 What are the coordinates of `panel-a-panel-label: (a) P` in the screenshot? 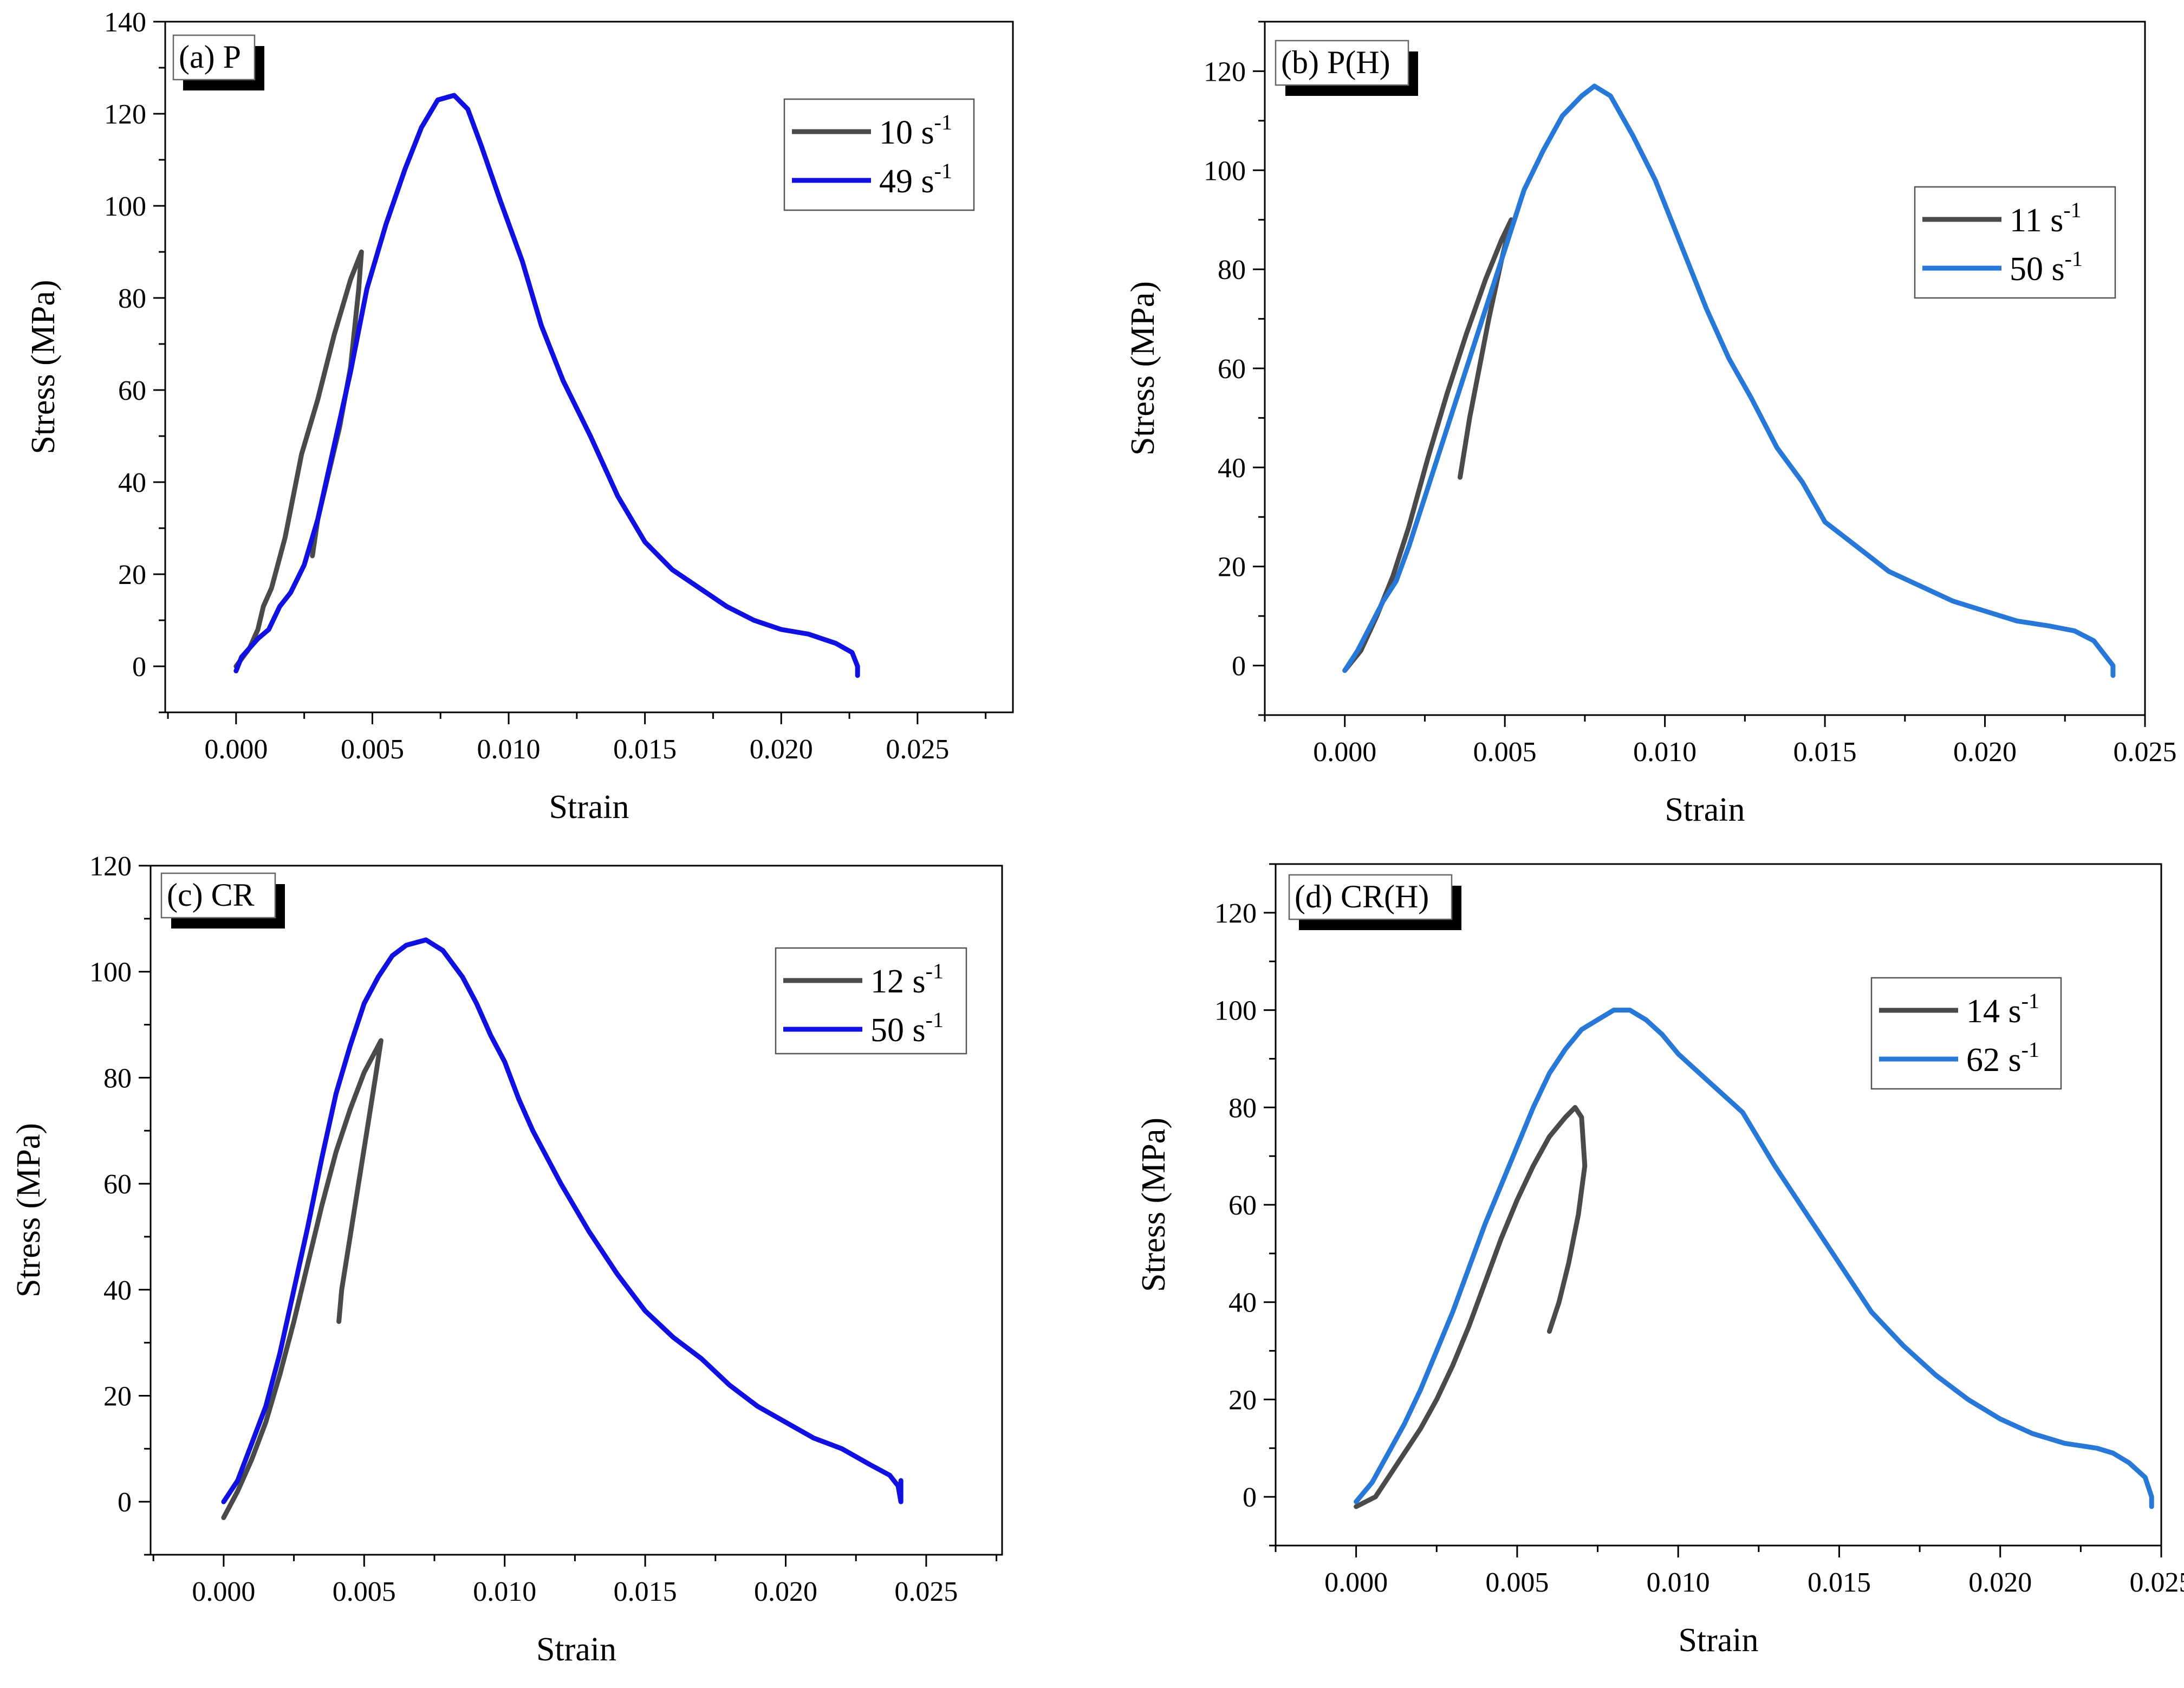 It's located at (218, 62).